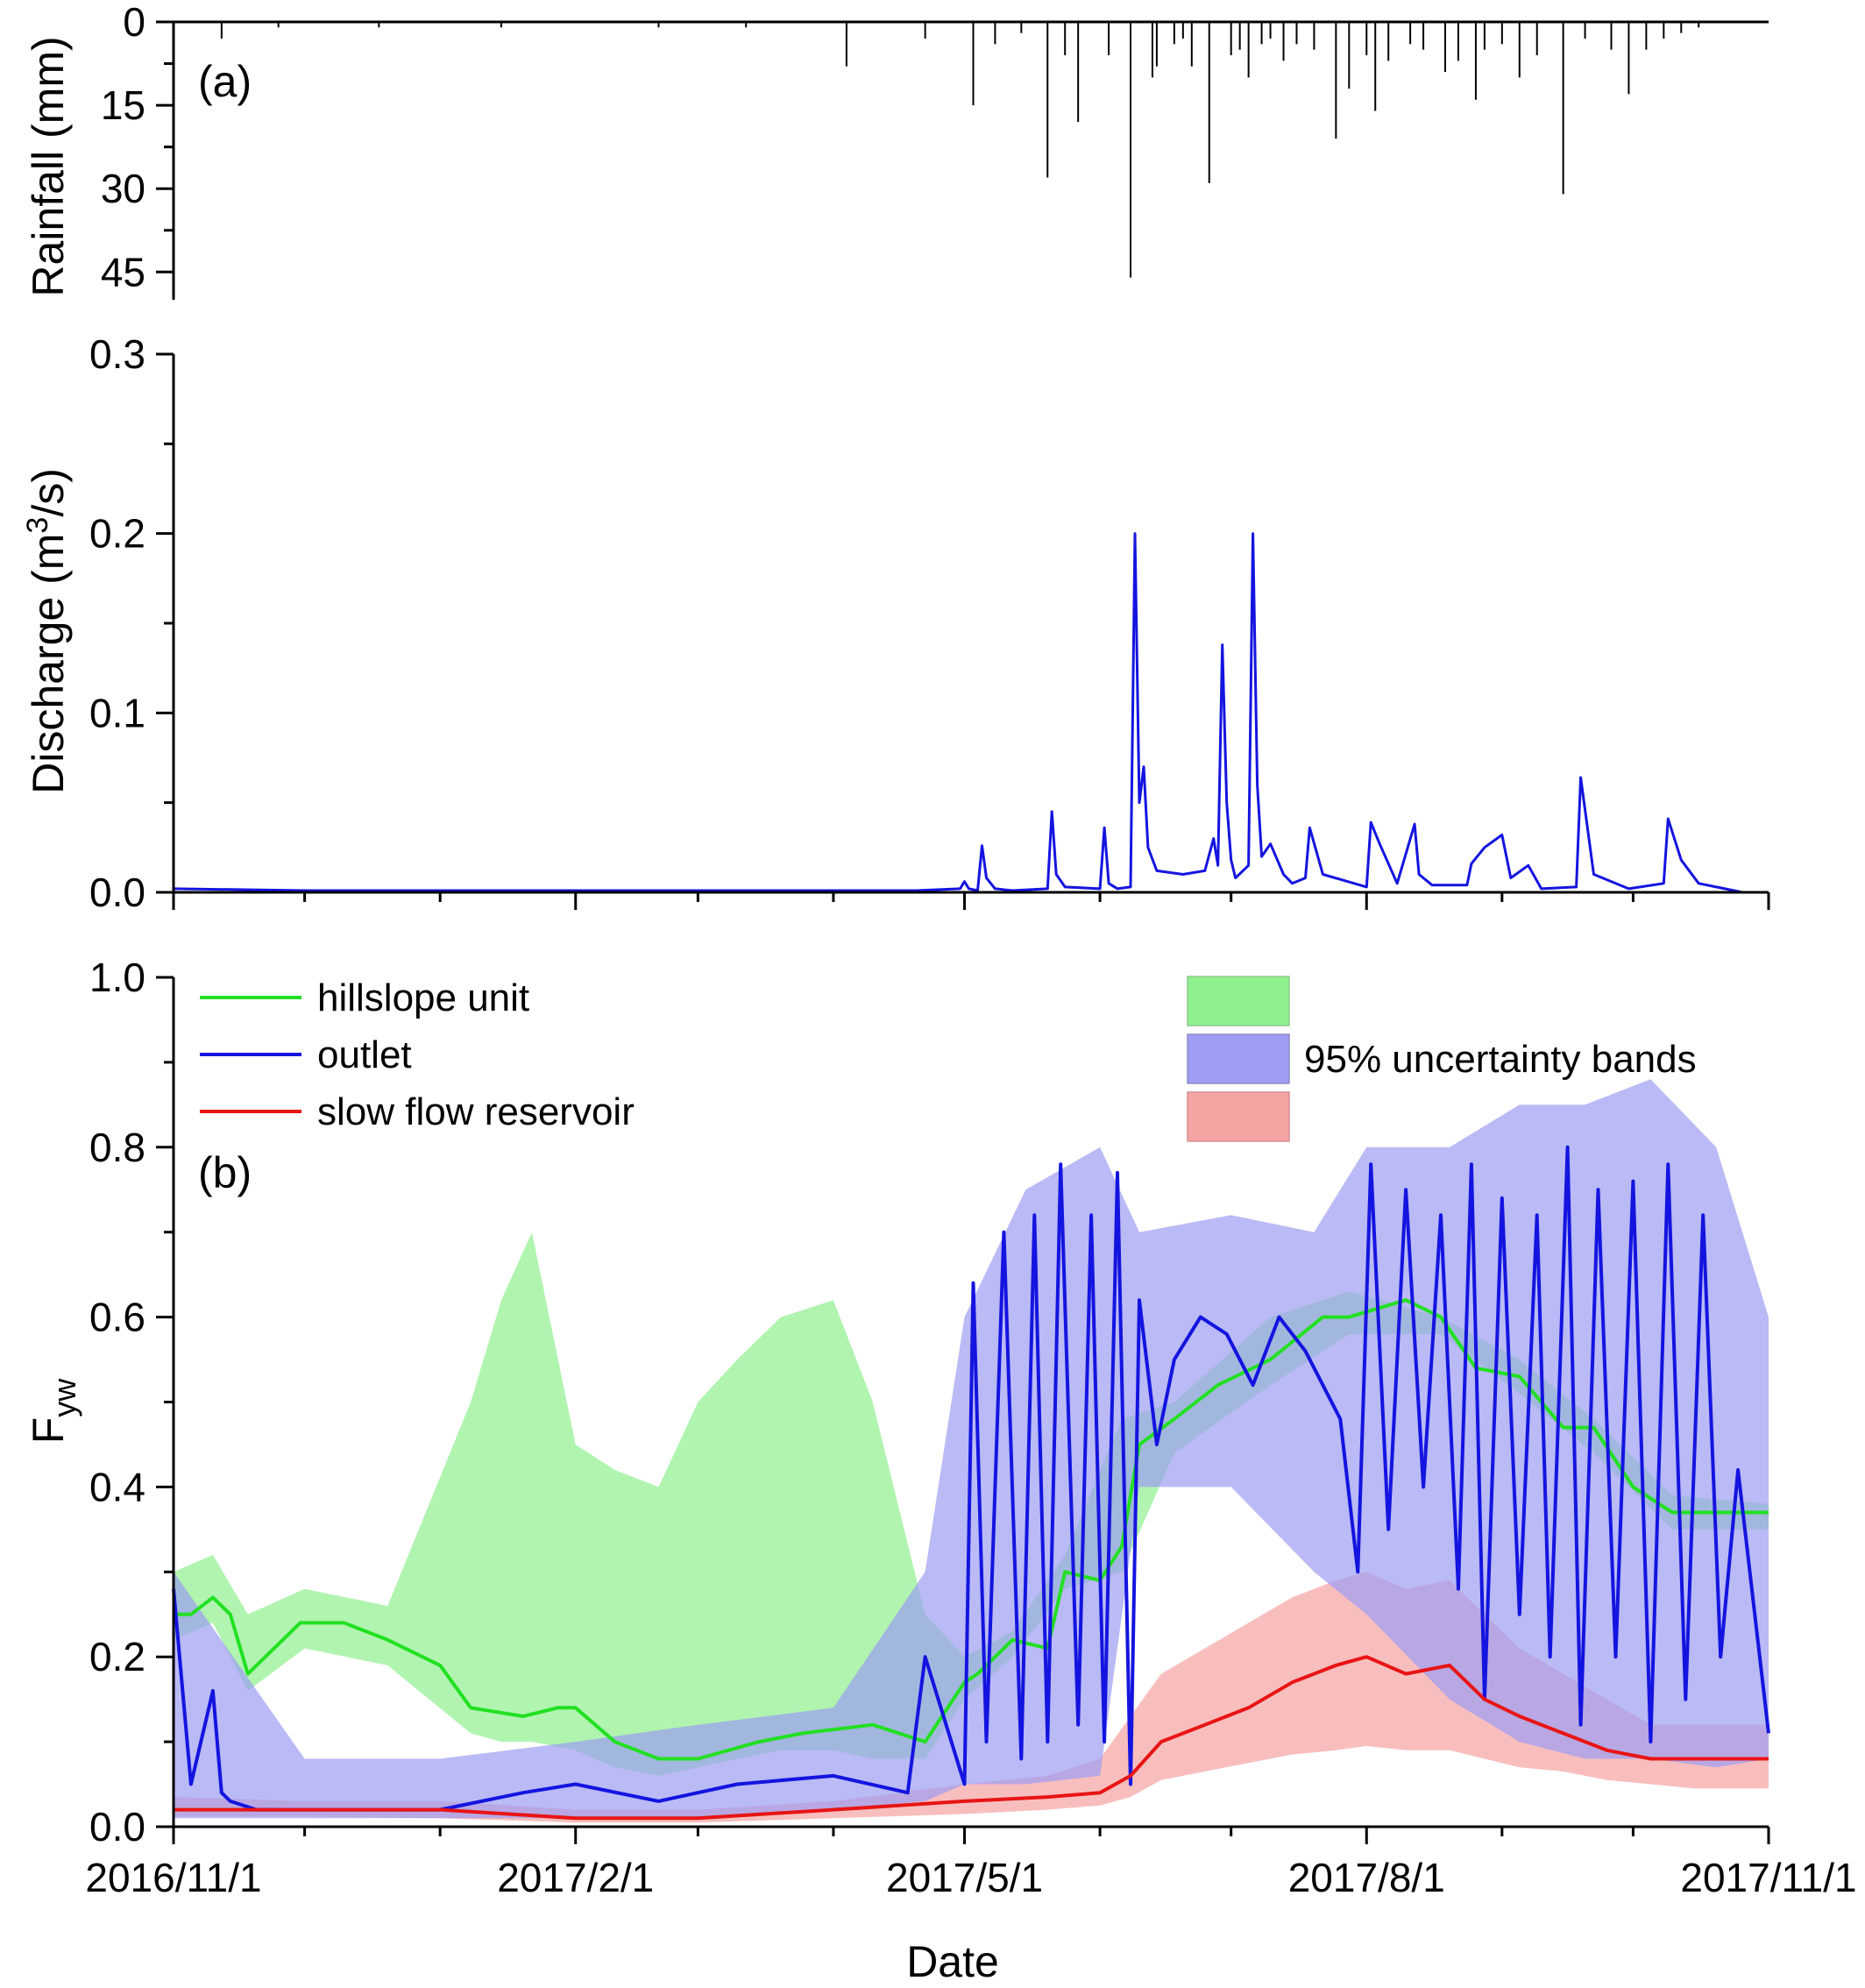 Image resolution: width=1865 pixels, height=1988 pixels. What do you see at coordinates (1366, 1877) in the screenshot?
I see `x-tick-label: 2017/8/1` at bounding box center [1366, 1877].